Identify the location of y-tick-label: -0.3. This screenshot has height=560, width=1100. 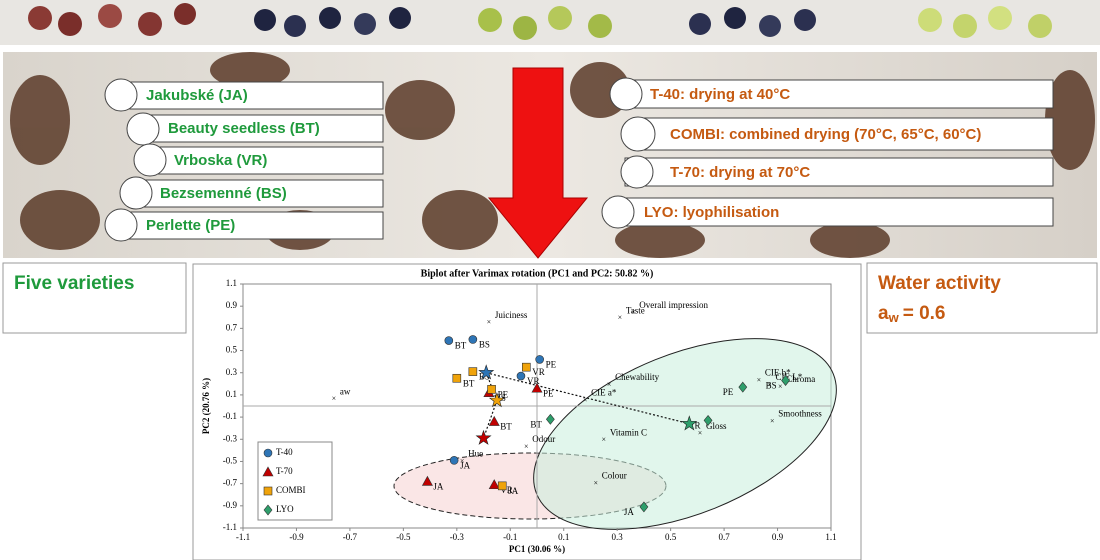
(230, 438).